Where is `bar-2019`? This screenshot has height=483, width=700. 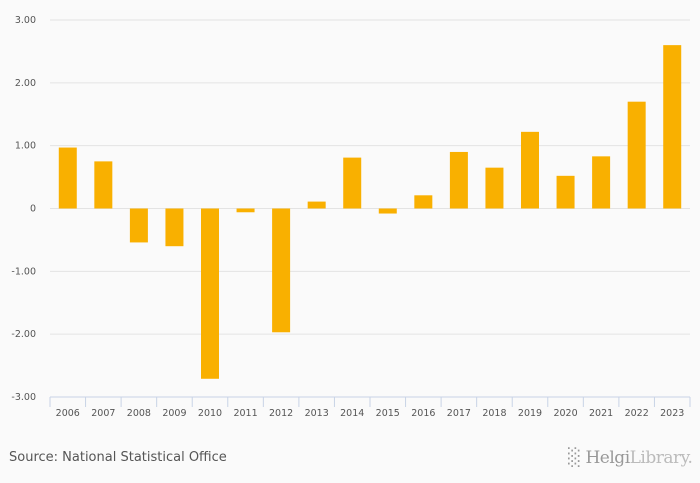 bar-2019 is located at coordinates (530, 170).